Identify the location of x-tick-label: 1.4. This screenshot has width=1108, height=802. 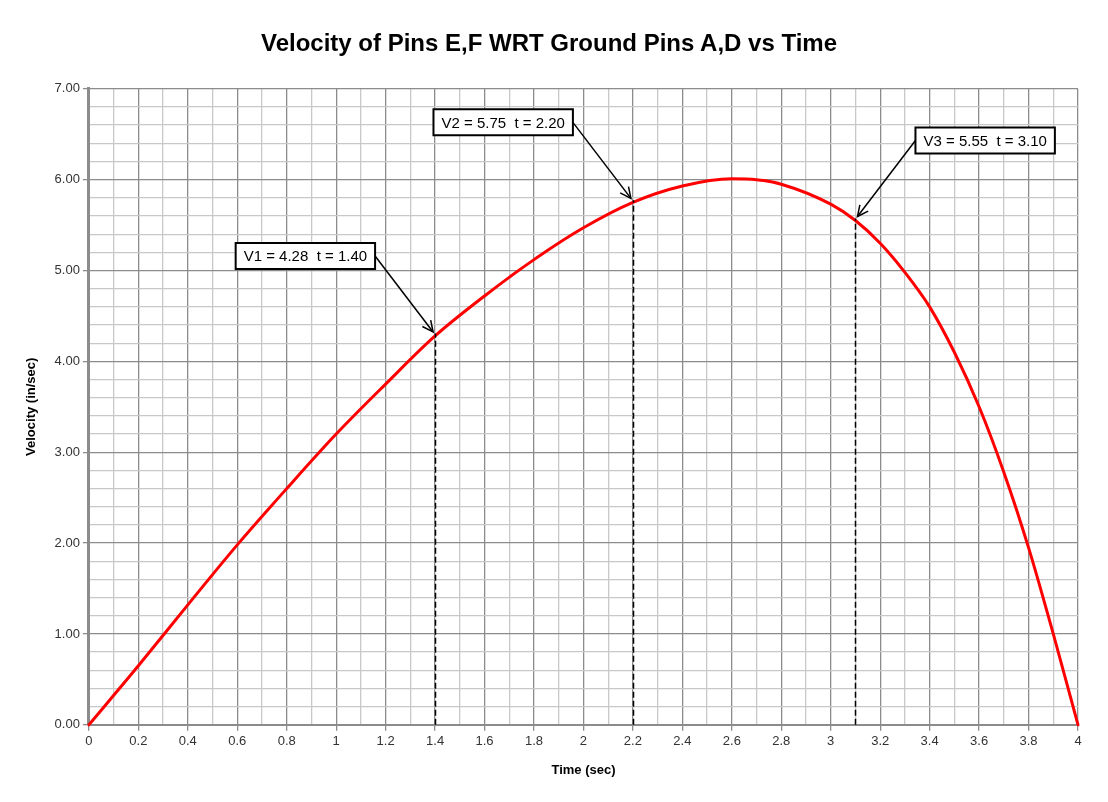
(435, 741).